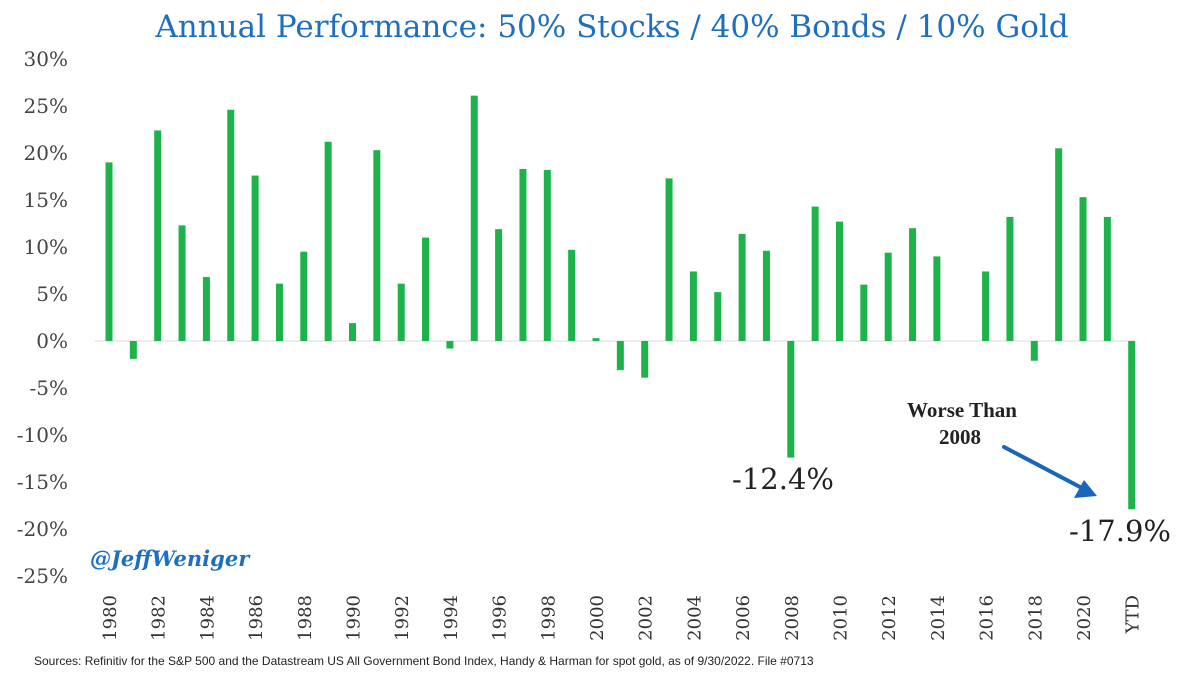 This screenshot has height=675, width=1200. What do you see at coordinates (718, 316) in the screenshot?
I see `bar-2005` at bounding box center [718, 316].